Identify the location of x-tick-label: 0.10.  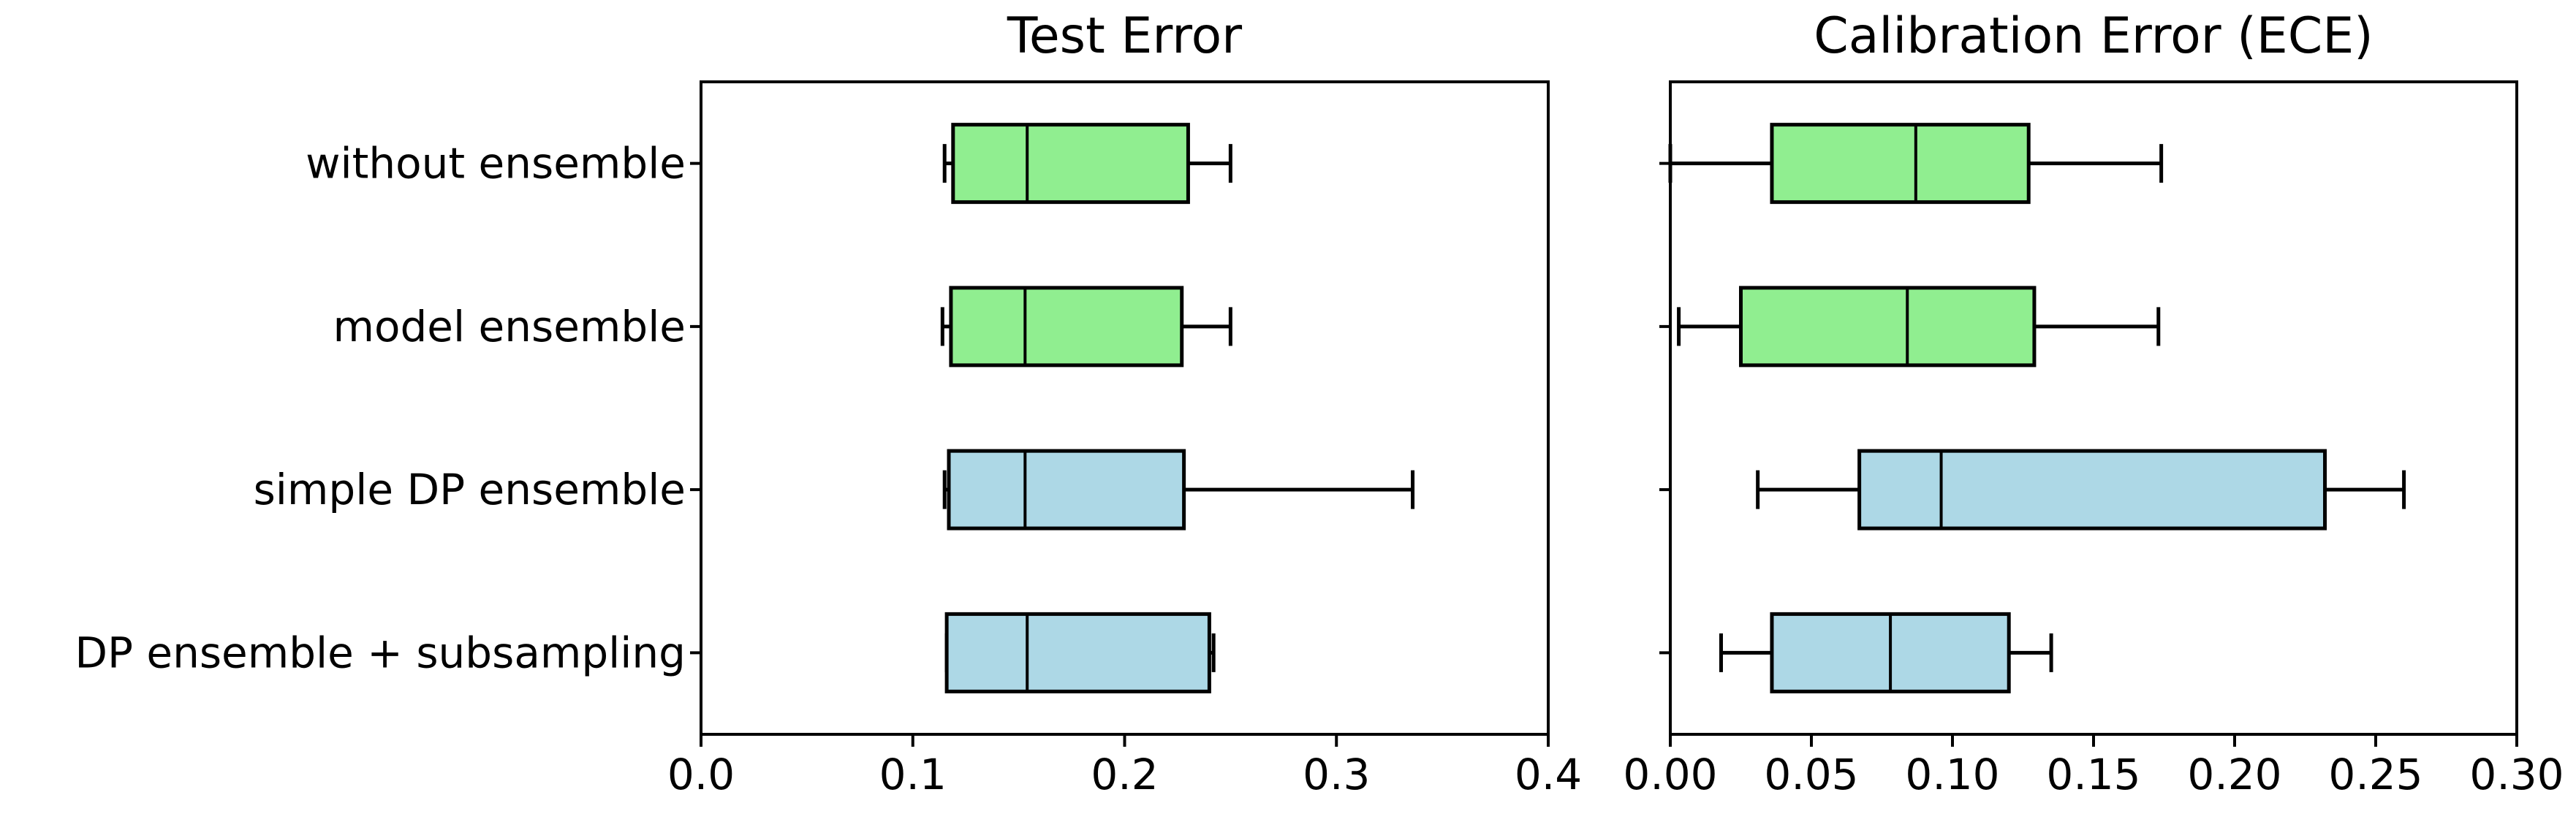
(1952, 774).